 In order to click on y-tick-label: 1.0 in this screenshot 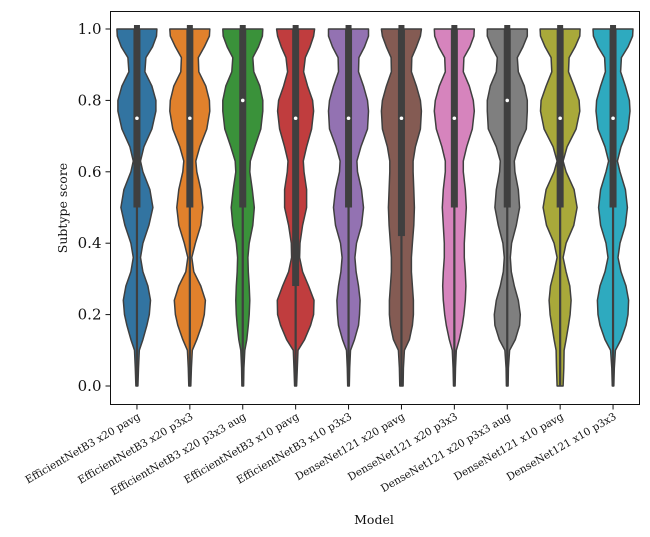, I will do `click(90, 29)`.